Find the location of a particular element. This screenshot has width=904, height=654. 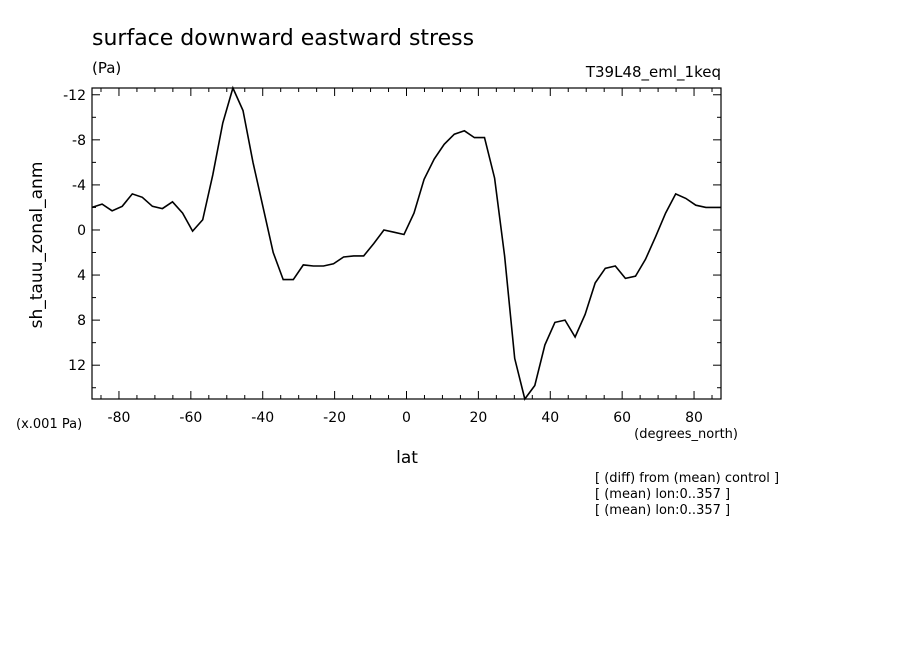

y-tick-label: -12 is located at coordinates (74, 96).